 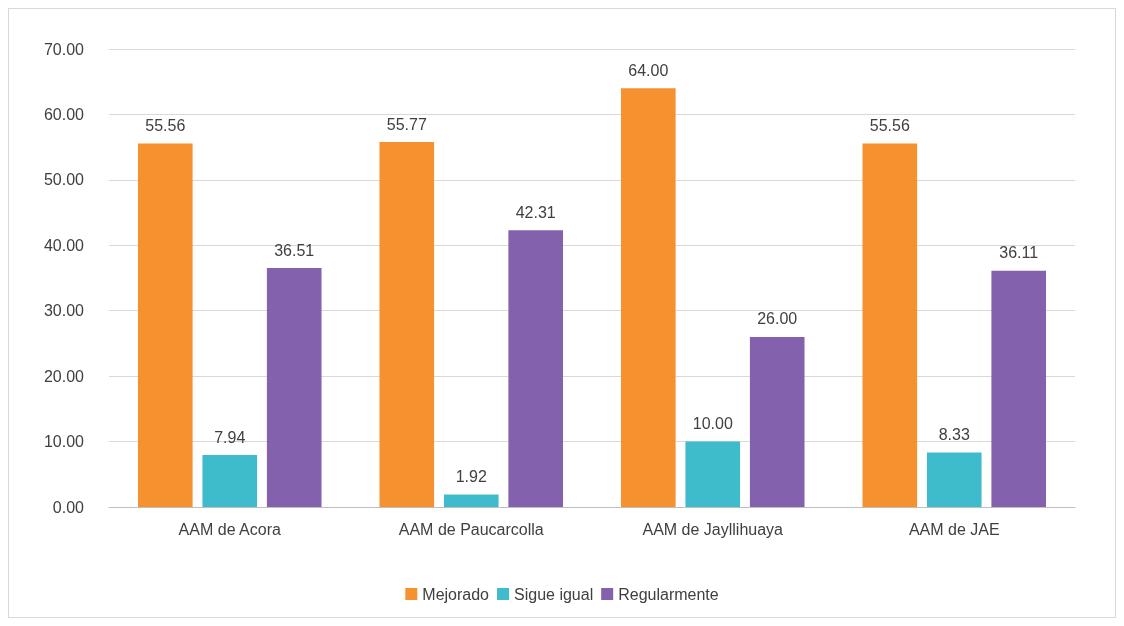 What do you see at coordinates (64, 245) in the screenshot?
I see `y-tick-label: 40.00` at bounding box center [64, 245].